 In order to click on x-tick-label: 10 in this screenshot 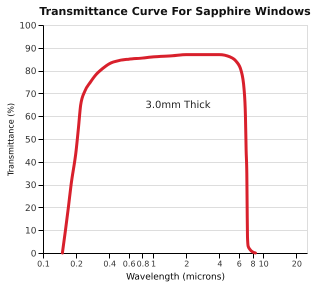, I will do `click(263, 264)`.